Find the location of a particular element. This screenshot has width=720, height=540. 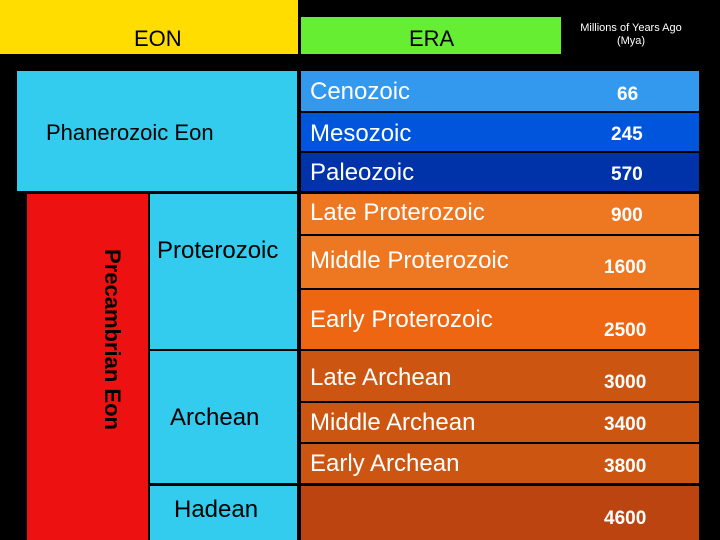

proterozoic-eon-cell: Proterozoic is located at coordinates (223, 271).